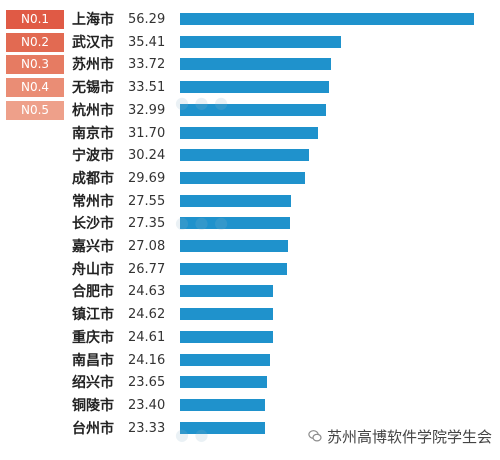 The height and width of the screenshot is (460, 500). Describe the element at coordinates (147, 133) in the screenshot. I see `value-label: 31.70` at that location.